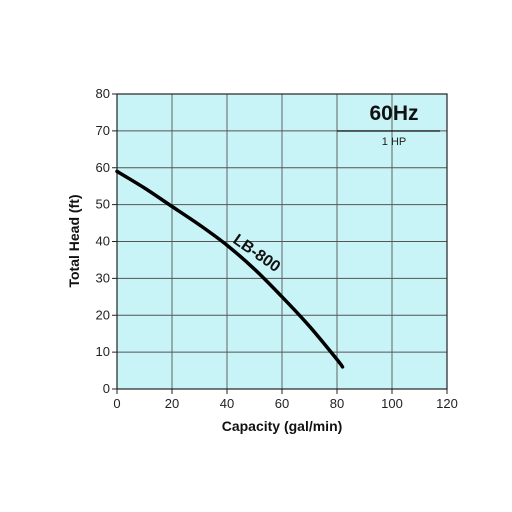 Image resolution: width=512 pixels, height=512 pixels. Describe the element at coordinates (282, 403) in the screenshot. I see `x-tick-label: 60` at that location.